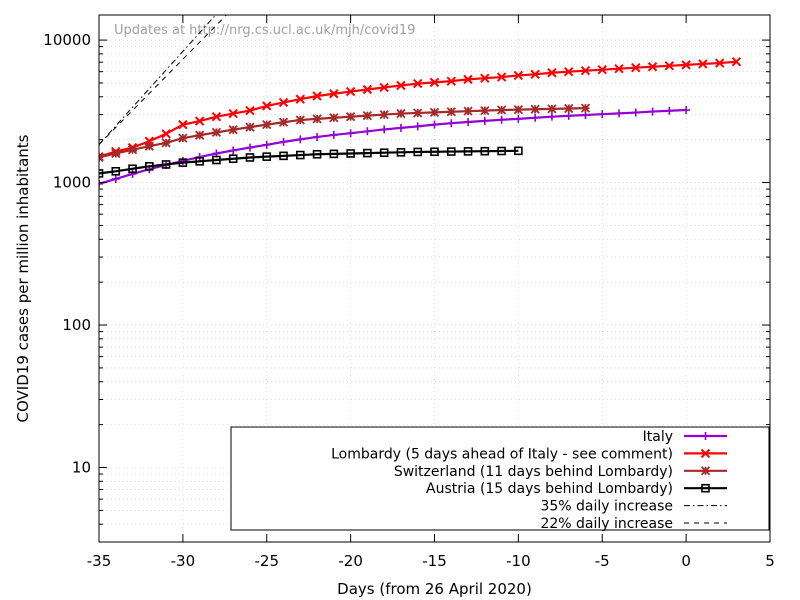 This screenshot has height=600, width=800. What do you see at coordinates (72, 183) in the screenshot?
I see `y-tick-label: 1000` at bounding box center [72, 183].